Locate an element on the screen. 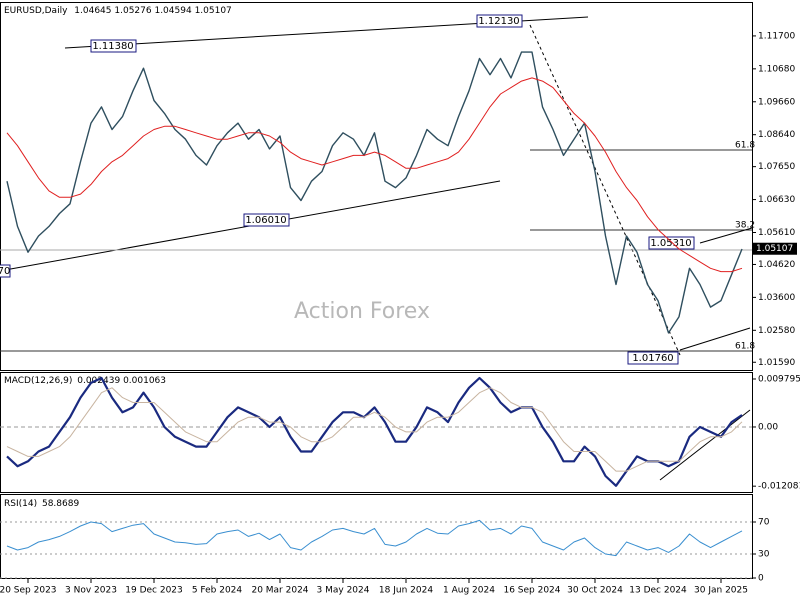  annotation: 1.01760 is located at coordinates (652, 358).